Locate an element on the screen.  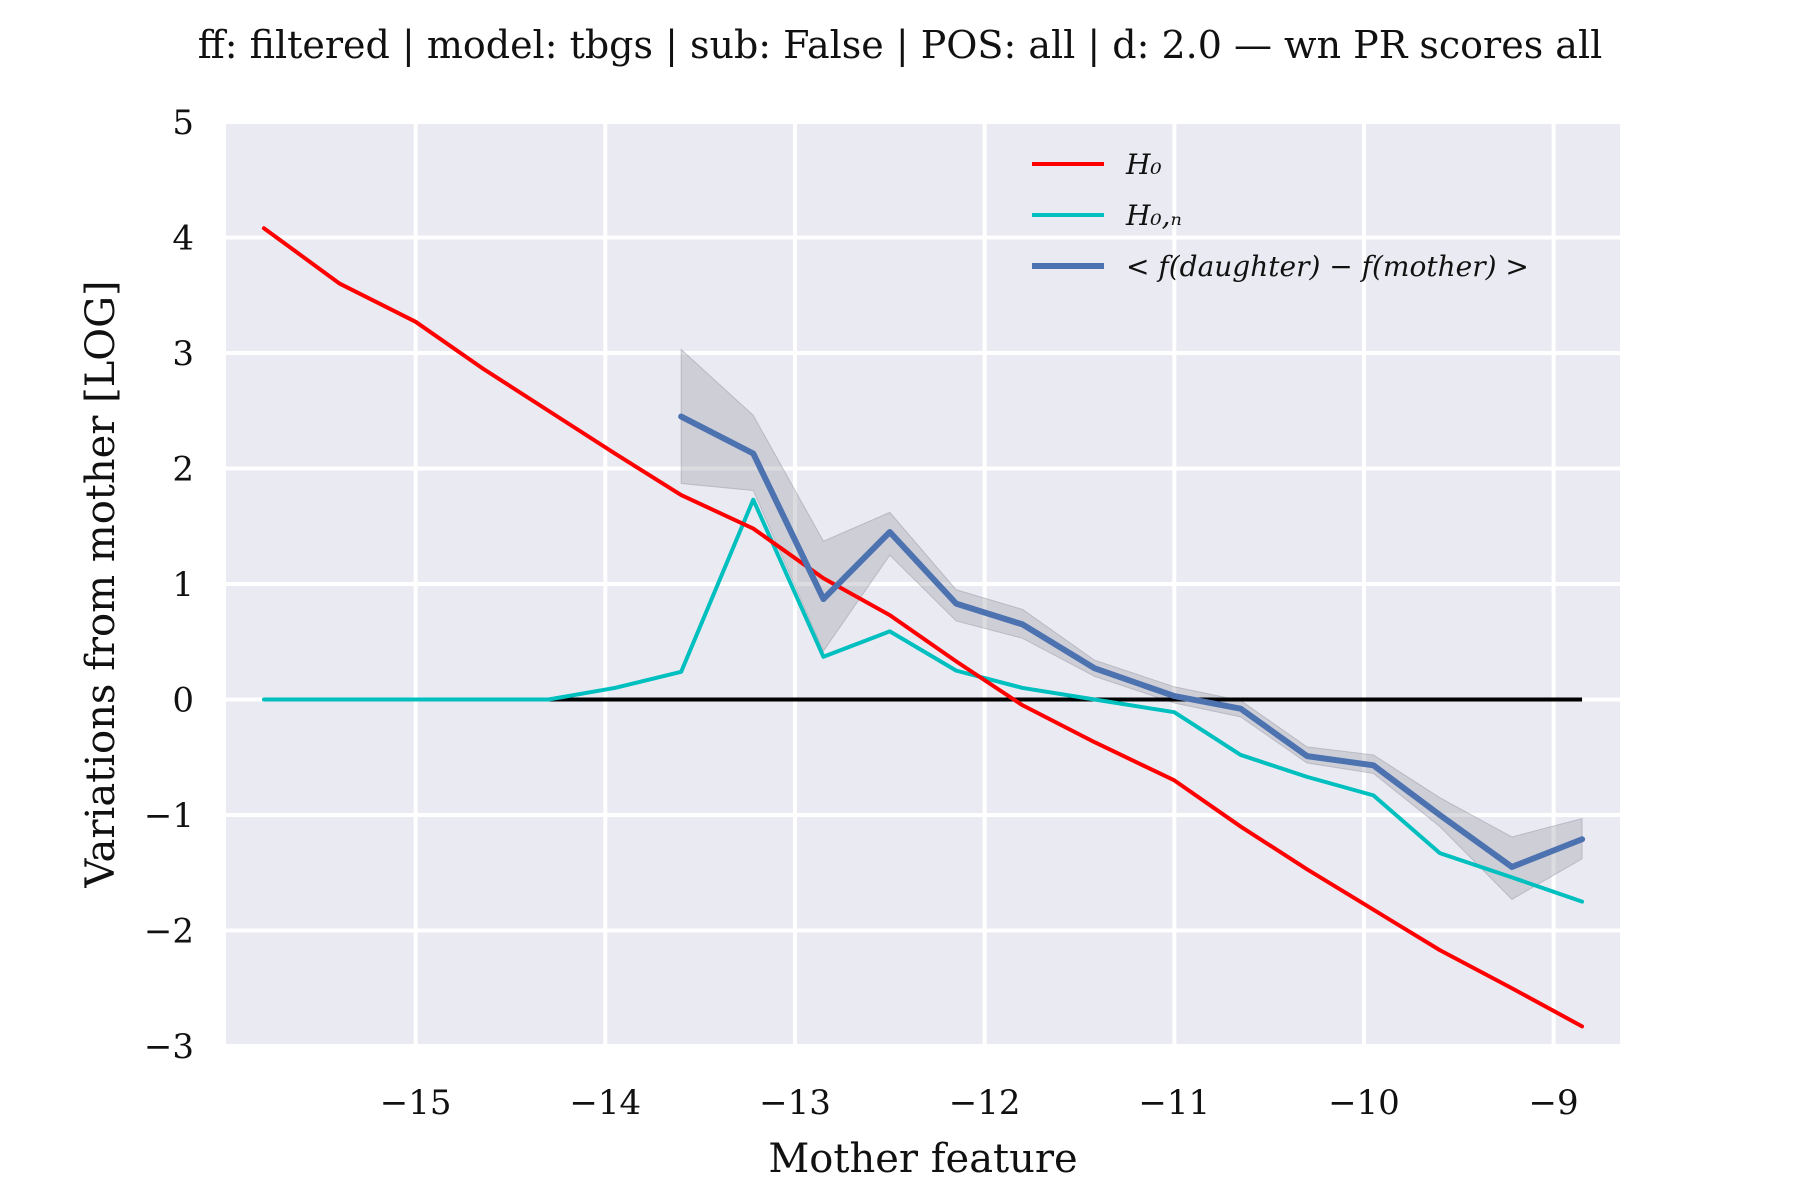
x-tick-label: −9 is located at coordinates (1554, 1103).